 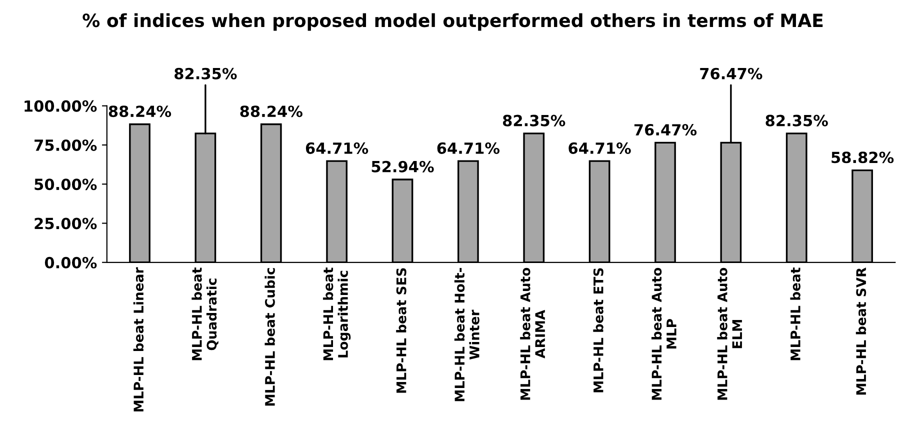 What do you see at coordinates (65, 224) in the screenshot?
I see `y-tick-label: 25.00%` at bounding box center [65, 224].